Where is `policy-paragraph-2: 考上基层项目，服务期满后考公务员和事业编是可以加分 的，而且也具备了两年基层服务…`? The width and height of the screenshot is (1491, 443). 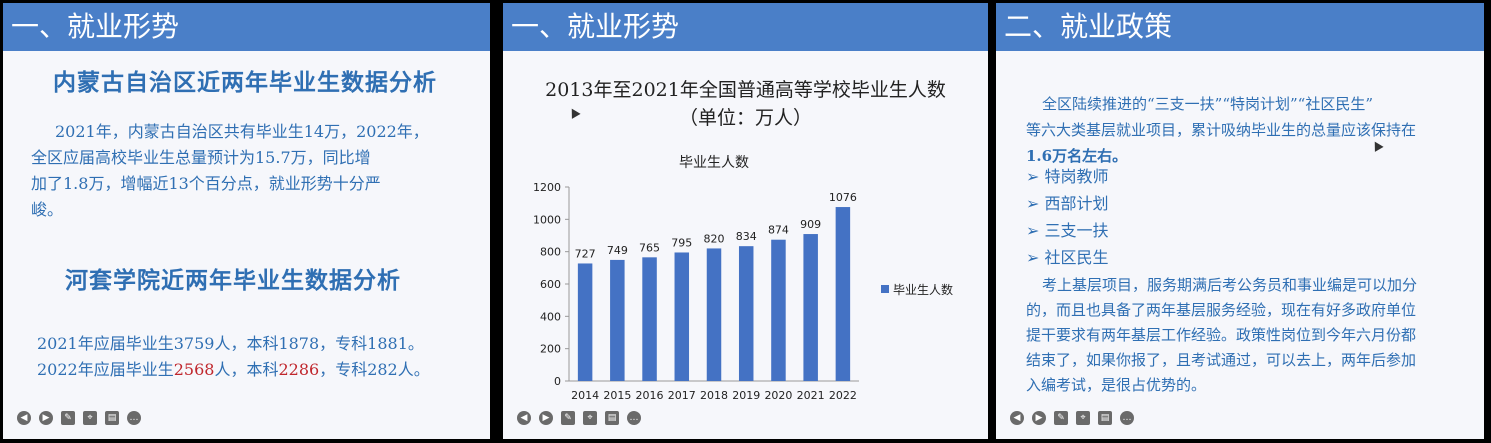 policy-paragraph-2: 考上基层项目，服务期满后考公务员和事业编是可以加分 的，而且也具备了两年基层服务… is located at coordinates (1251, 335).